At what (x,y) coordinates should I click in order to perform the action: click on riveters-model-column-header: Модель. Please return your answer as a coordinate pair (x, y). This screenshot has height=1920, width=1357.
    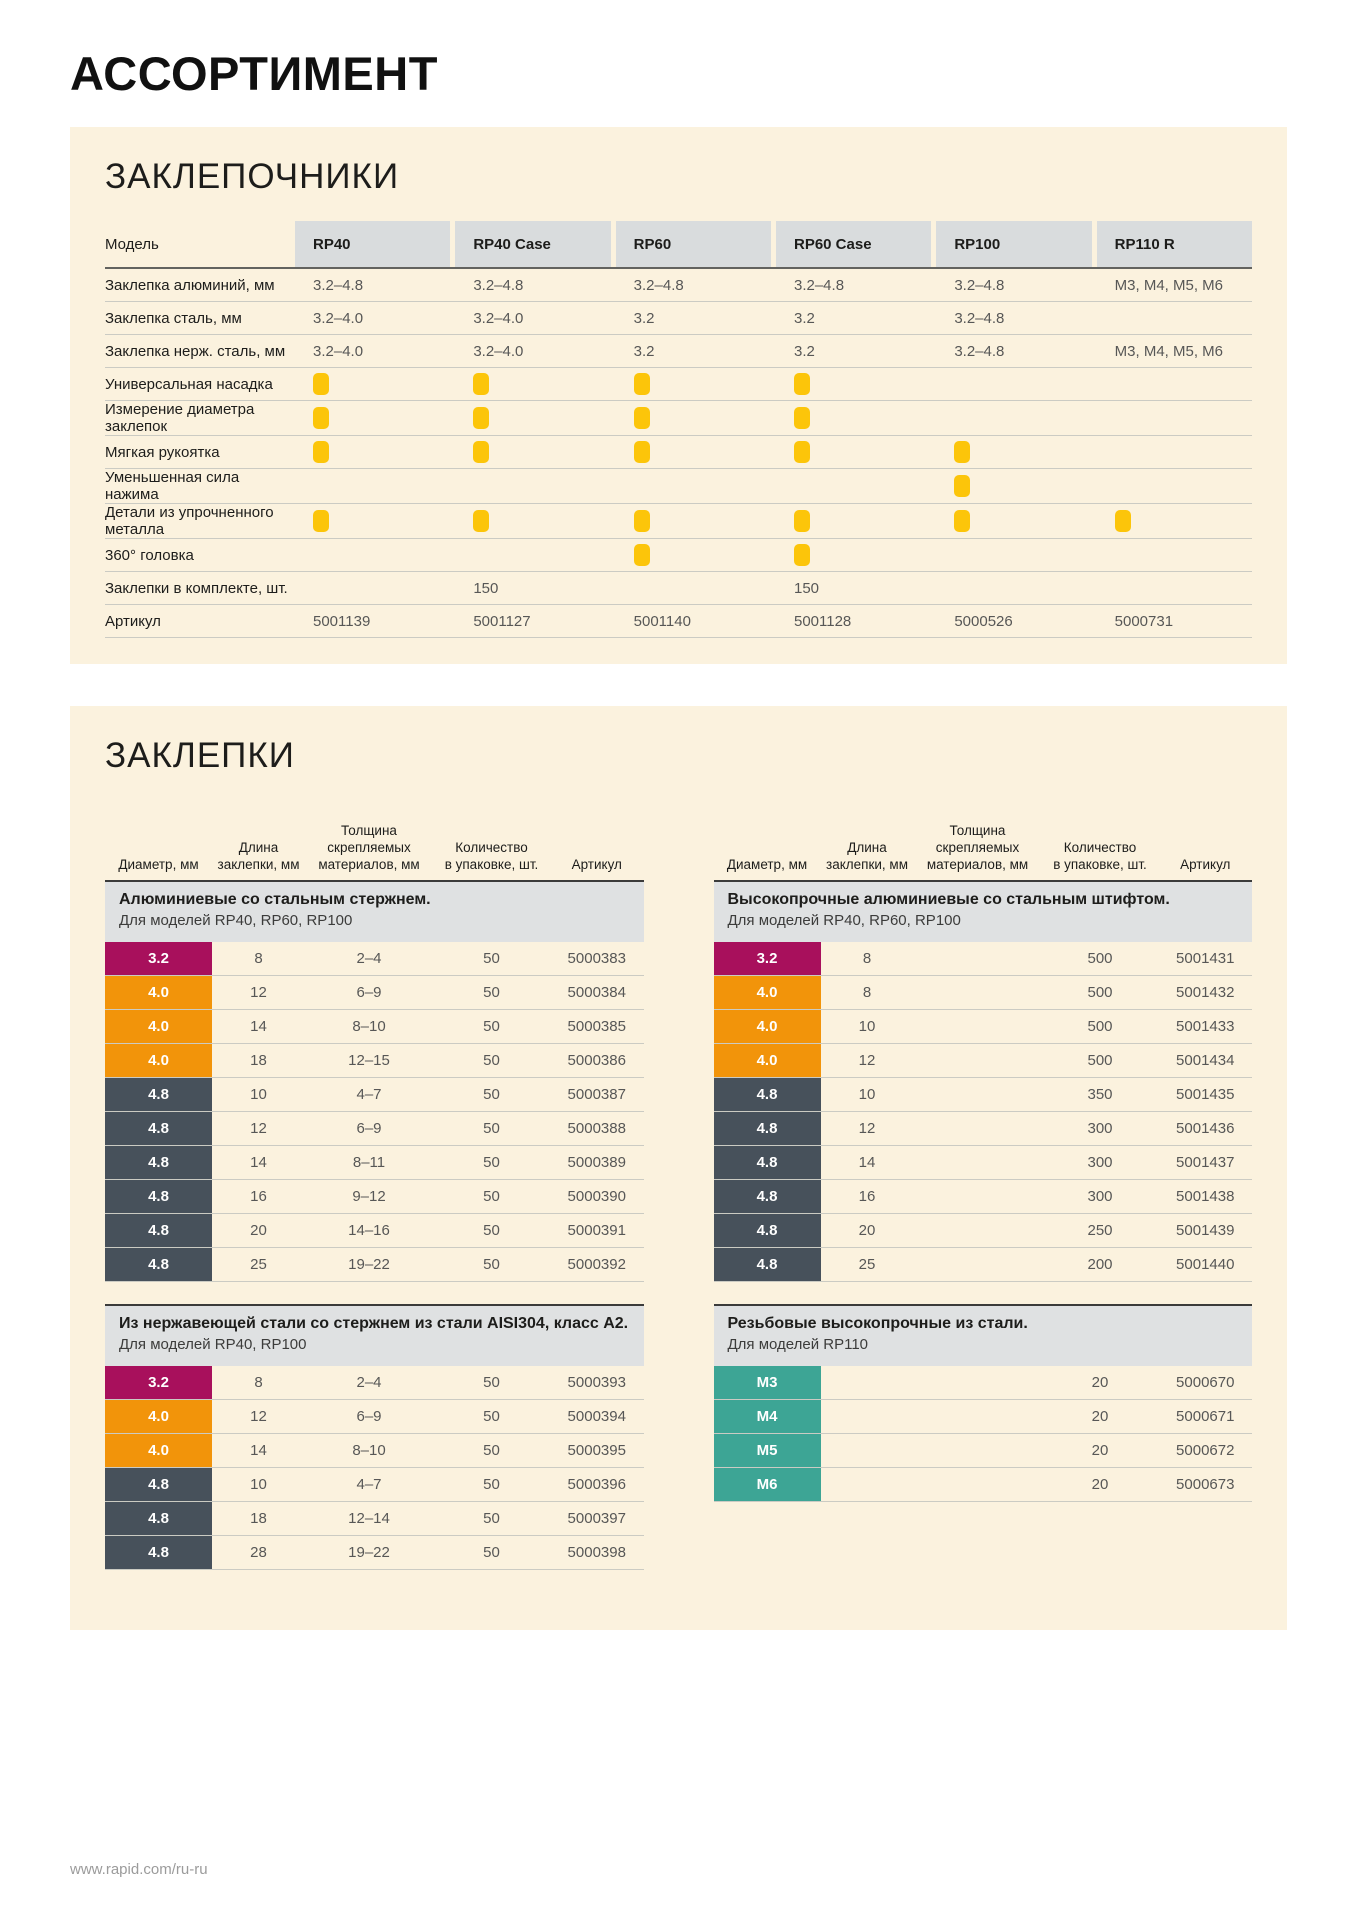
    Looking at the image, I should click on (132, 244).